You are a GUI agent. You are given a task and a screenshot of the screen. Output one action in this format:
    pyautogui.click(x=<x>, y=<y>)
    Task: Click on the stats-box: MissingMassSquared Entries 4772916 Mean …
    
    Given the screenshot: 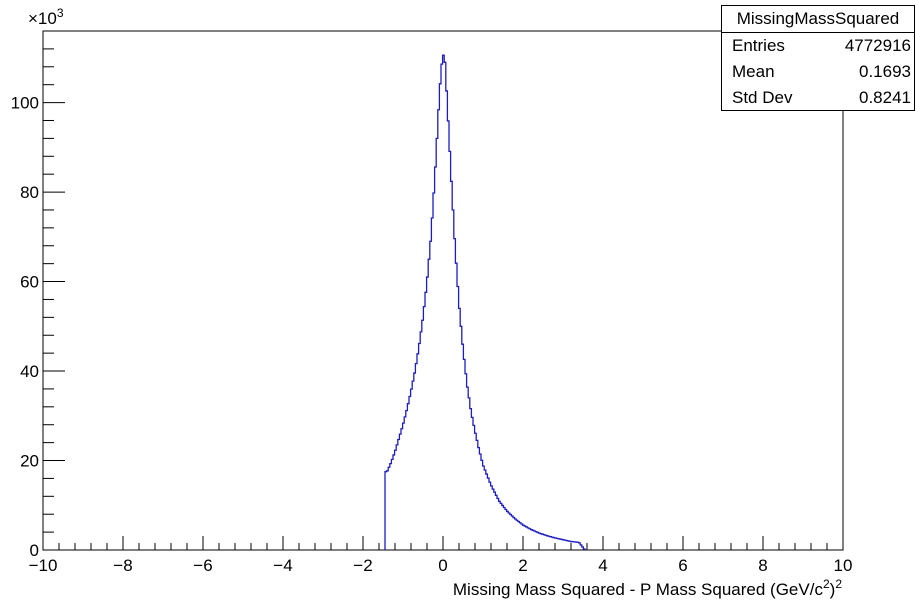 What is the action you would take?
    pyautogui.click(x=818, y=58)
    